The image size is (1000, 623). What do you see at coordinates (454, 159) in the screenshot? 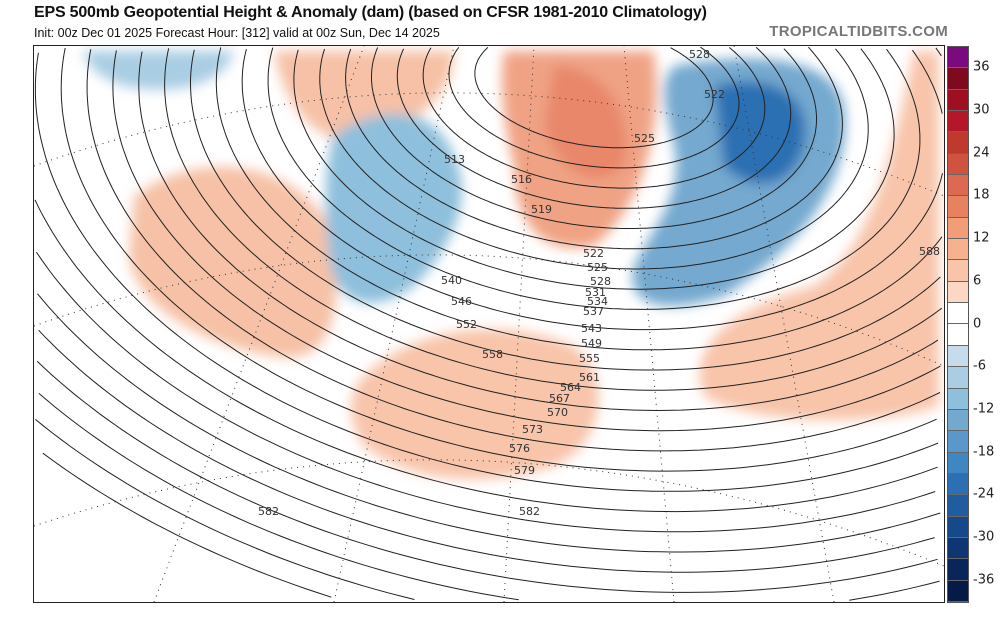
I see `contour-label: 513` at bounding box center [454, 159].